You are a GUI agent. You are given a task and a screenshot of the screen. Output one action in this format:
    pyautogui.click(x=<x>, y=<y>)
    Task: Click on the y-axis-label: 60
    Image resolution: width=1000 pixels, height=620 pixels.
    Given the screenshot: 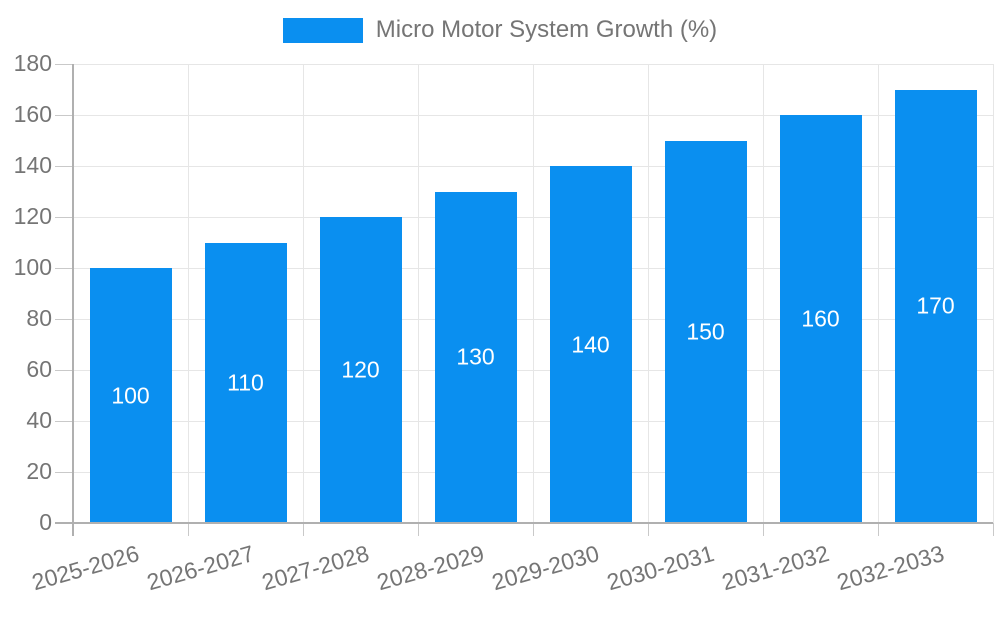 What is the action you would take?
    pyautogui.click(x=39, y=369)
    